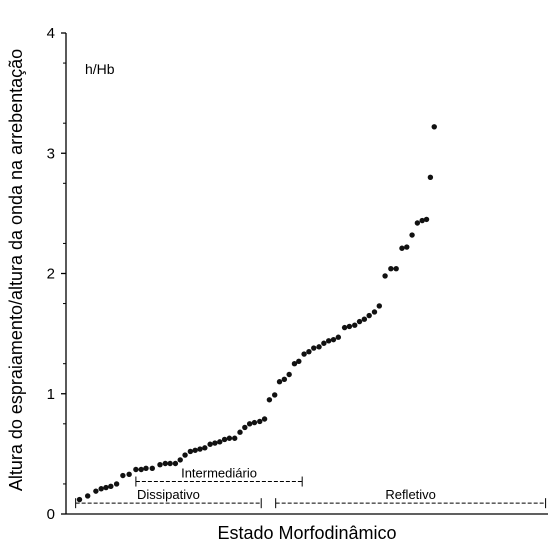  I want to click on range-label: Dissipativo, so click(168, 494).